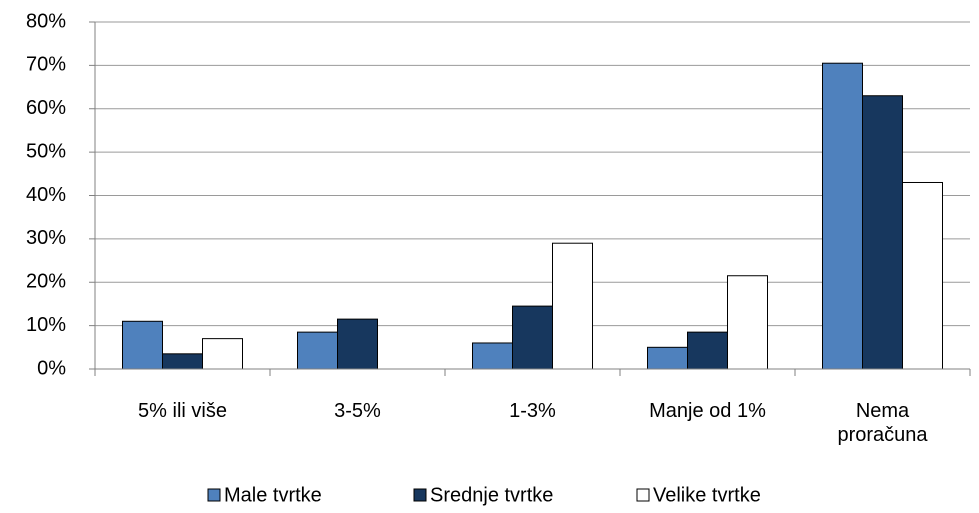 The image size is (979, 513). What do you see at coordinates (532, 411) in the screenshot?
I see `x-tick-label: 1-3%` at bounding box center [532, 411].